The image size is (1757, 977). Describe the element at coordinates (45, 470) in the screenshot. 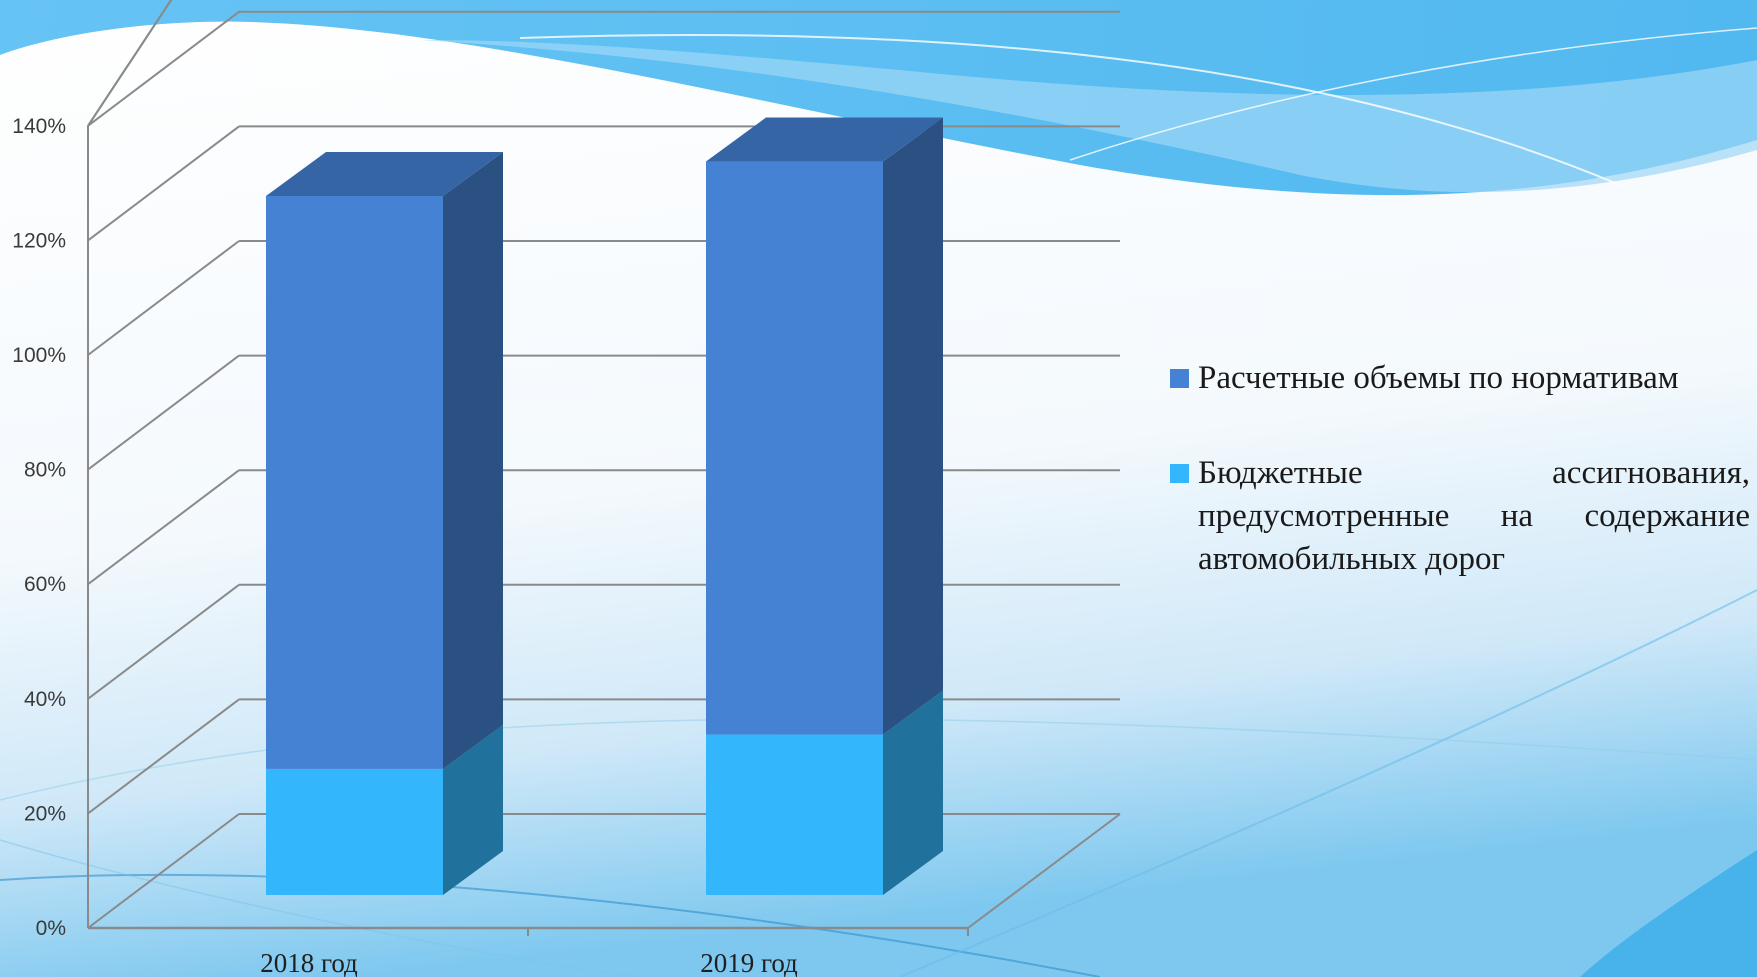

I see `y-tick-label: 80%` at that location.